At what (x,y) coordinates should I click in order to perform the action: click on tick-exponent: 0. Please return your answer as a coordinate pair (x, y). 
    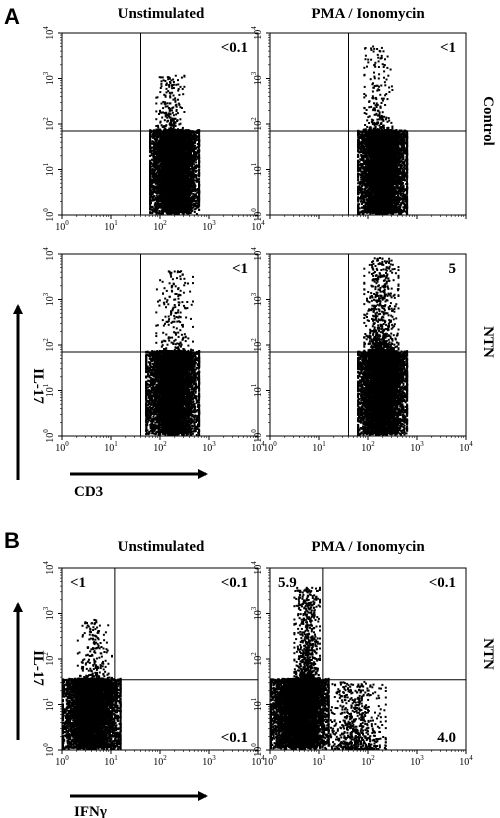
    Looking at the image, I should click on (67, 223).